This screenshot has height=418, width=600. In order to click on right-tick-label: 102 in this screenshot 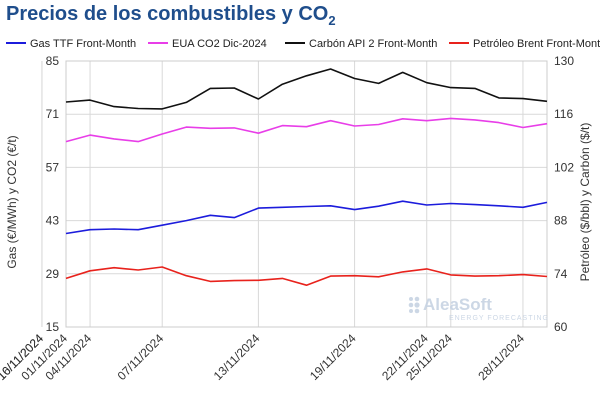, I will do `click(564, 167)`.